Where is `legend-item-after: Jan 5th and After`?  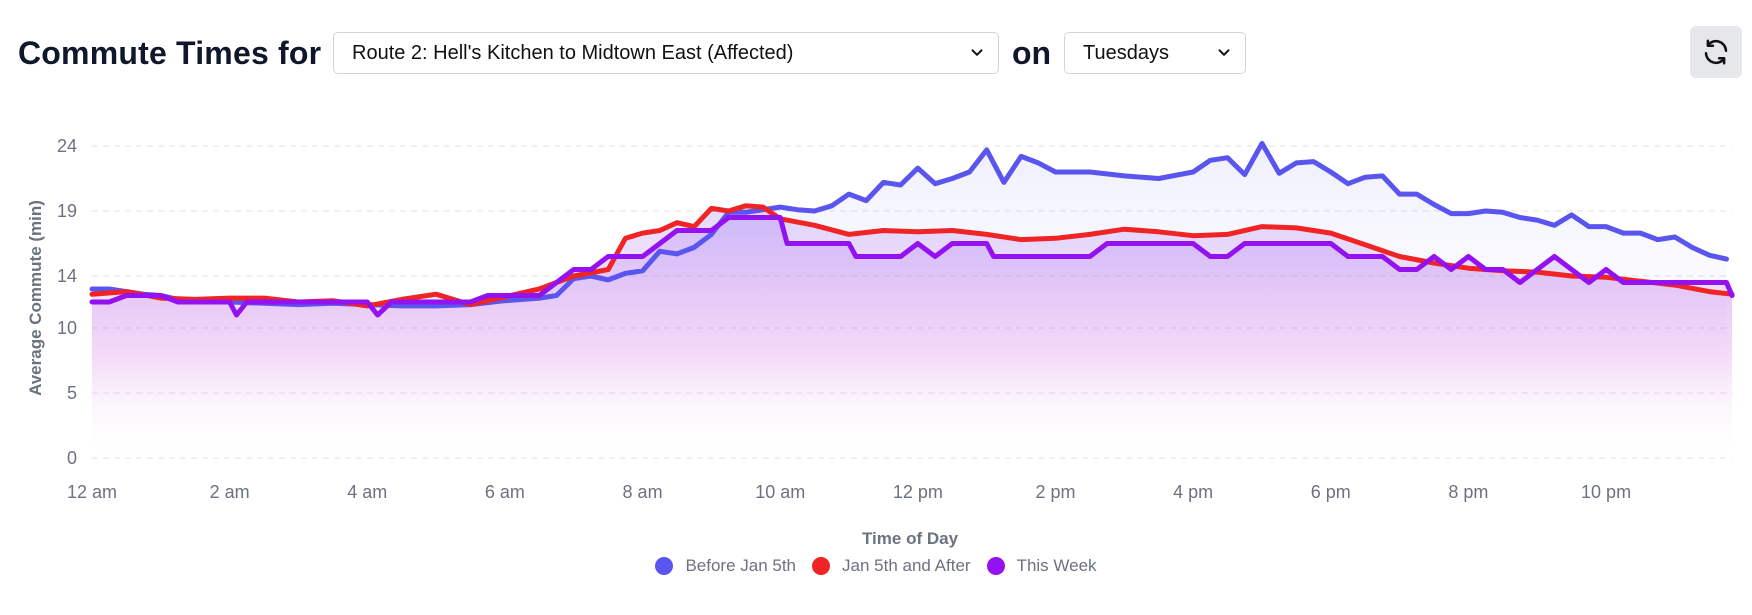 legend-item-after: Jan 5th and After is located at coordinates (891, 566).